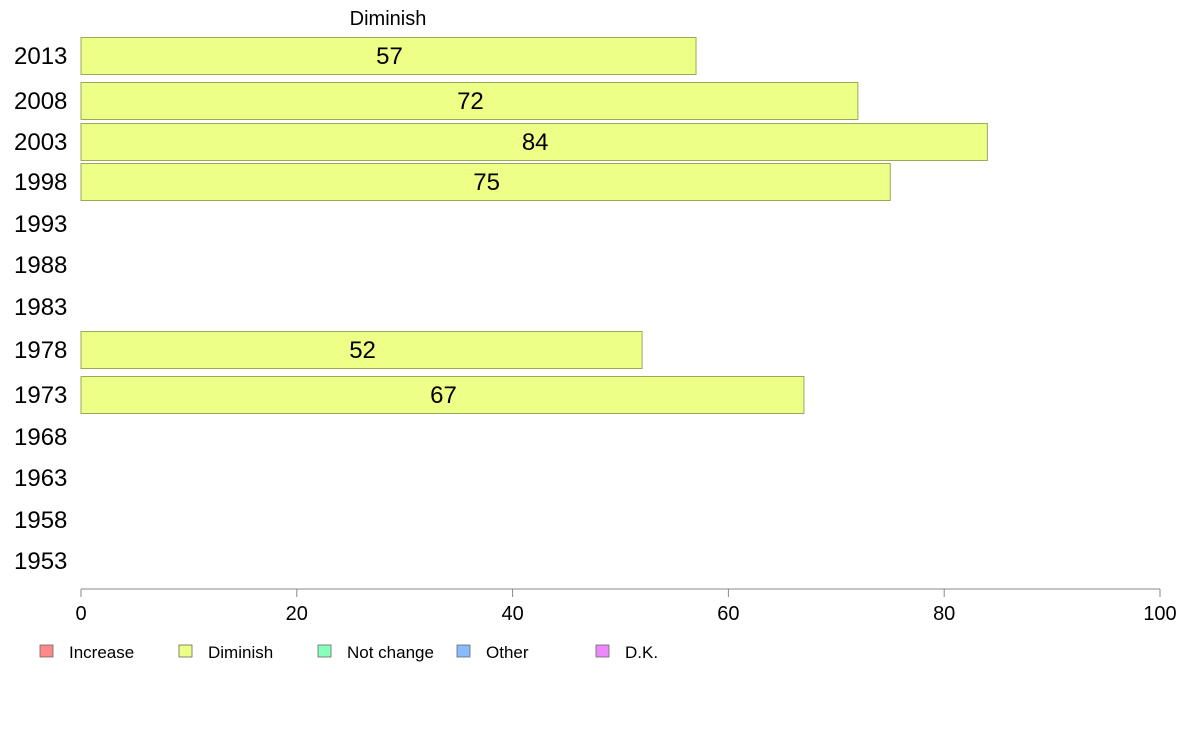 This screenshot has width=1188, height=736. I want to click on legend: Increase Diminish Not change Other D.K., so click(348, 652).